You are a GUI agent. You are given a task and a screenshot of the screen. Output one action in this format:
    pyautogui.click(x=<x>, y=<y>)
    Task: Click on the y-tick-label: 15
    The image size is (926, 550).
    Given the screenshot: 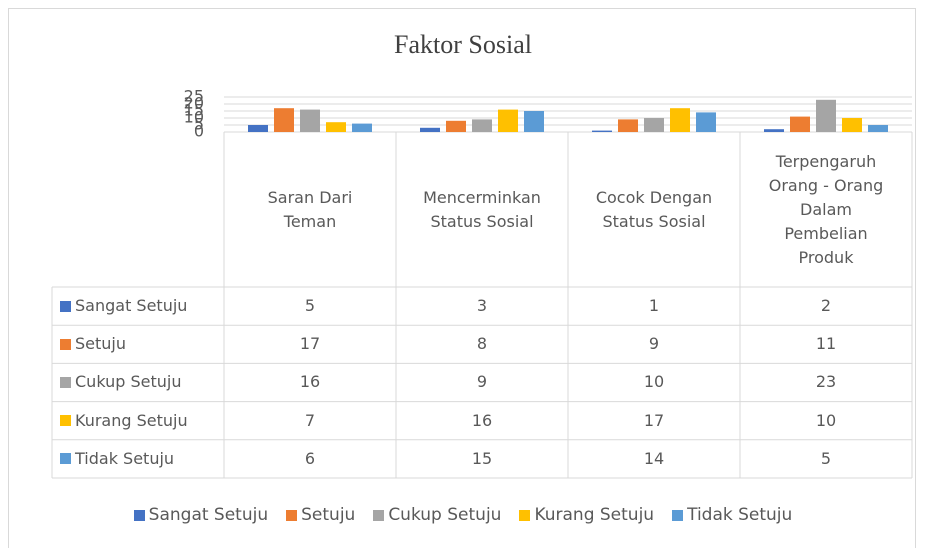 What is the action you would take?
    pyautogui.click(x=194, y=110)
    